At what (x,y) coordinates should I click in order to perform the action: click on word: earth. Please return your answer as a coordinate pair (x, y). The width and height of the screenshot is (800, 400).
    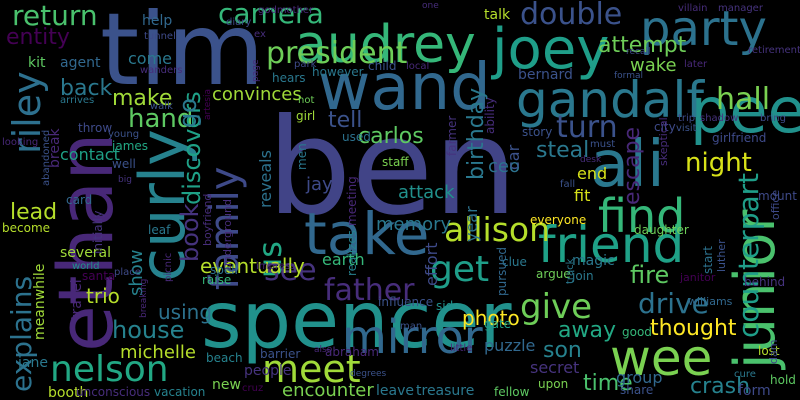
    Looking at the image, I should click on (343, 259).